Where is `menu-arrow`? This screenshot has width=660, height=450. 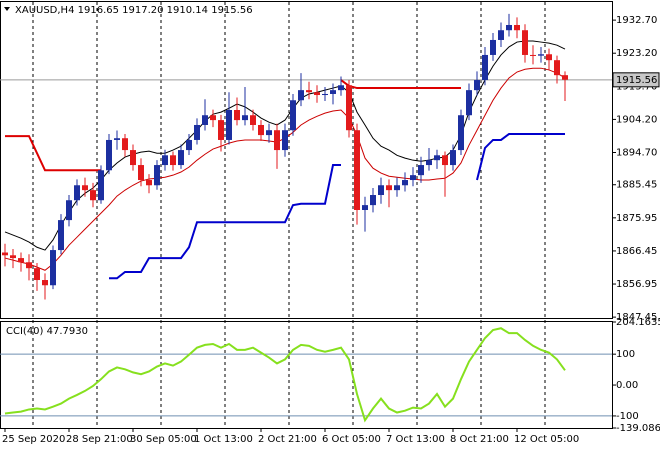 menu-arrow is located at coordinates (7, 9).